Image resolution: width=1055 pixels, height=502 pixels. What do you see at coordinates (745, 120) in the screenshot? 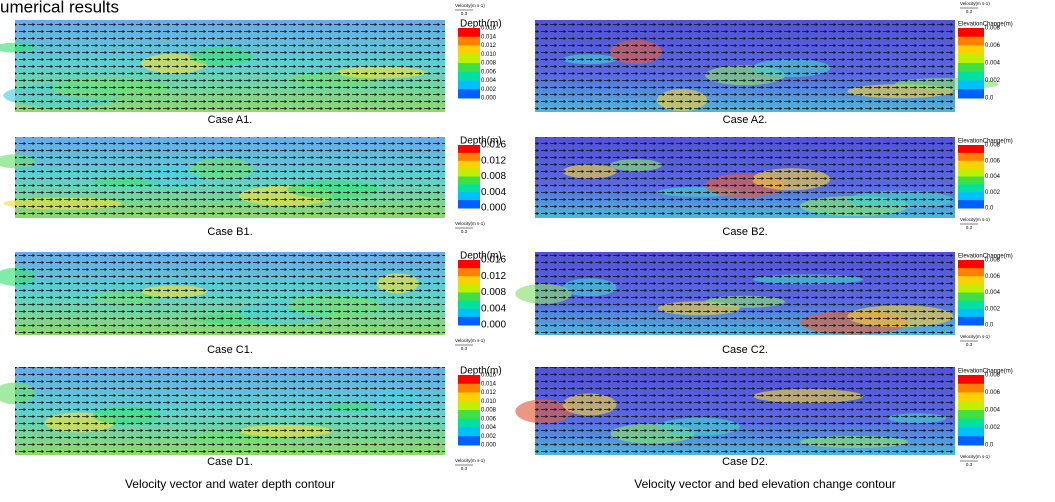
I see `panel-caption: Case A2.` at bounding box center [745, 120].